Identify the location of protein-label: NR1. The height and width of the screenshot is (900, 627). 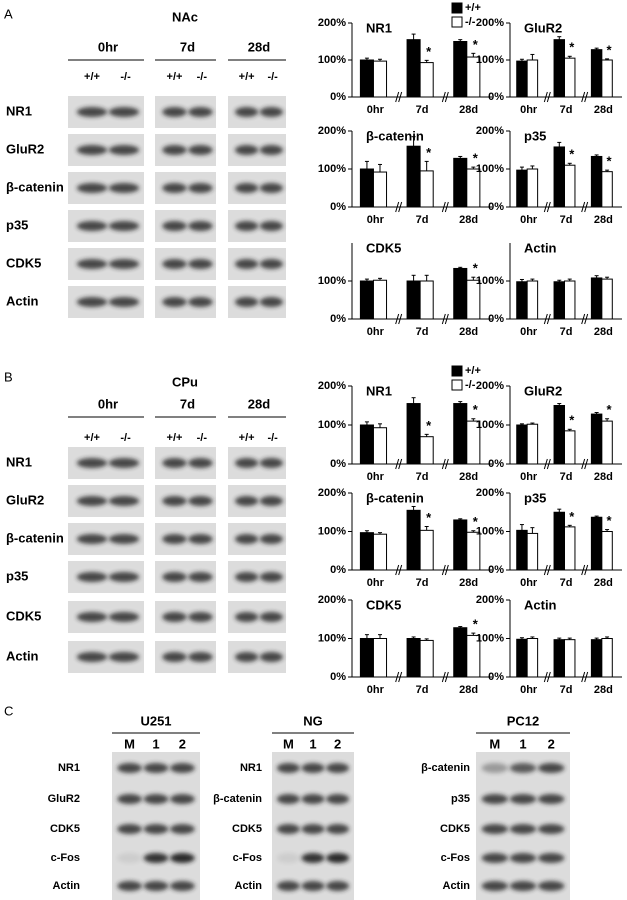
(69, 768).